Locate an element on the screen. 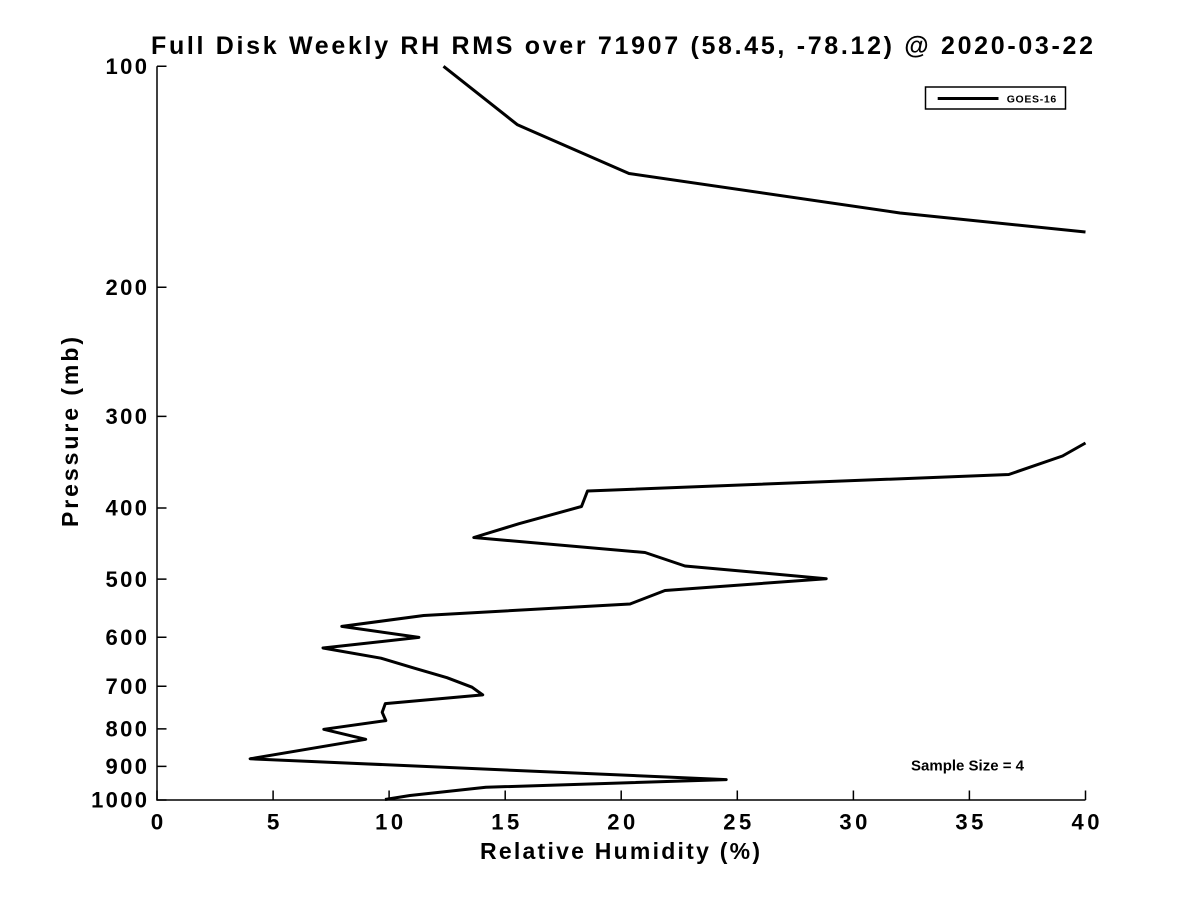 The height and width of the screenshot is (900, 1200). svg-text: 5 is located at coordinates (273, 821).